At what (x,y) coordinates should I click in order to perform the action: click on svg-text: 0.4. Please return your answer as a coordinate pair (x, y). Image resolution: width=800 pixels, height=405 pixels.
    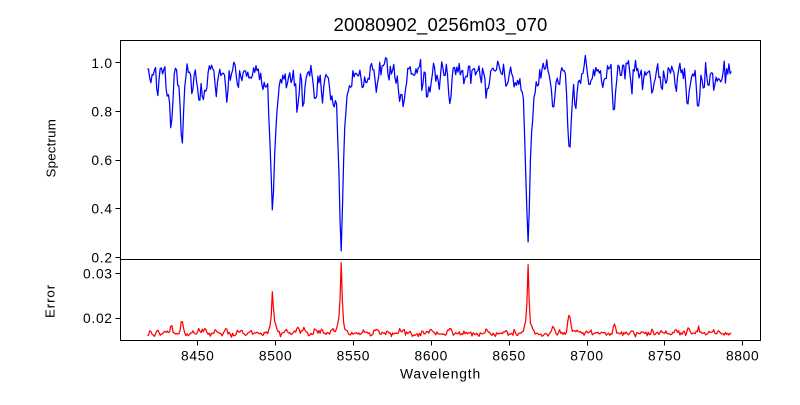
    Looking at the image, I should click on (101, 209).